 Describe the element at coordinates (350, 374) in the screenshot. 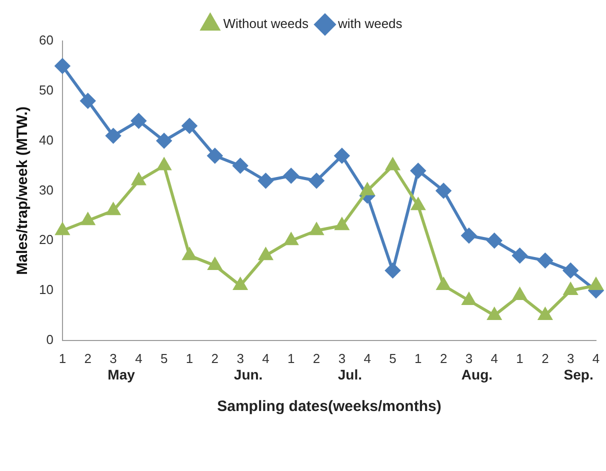

I see `text: Jul.` at that location.